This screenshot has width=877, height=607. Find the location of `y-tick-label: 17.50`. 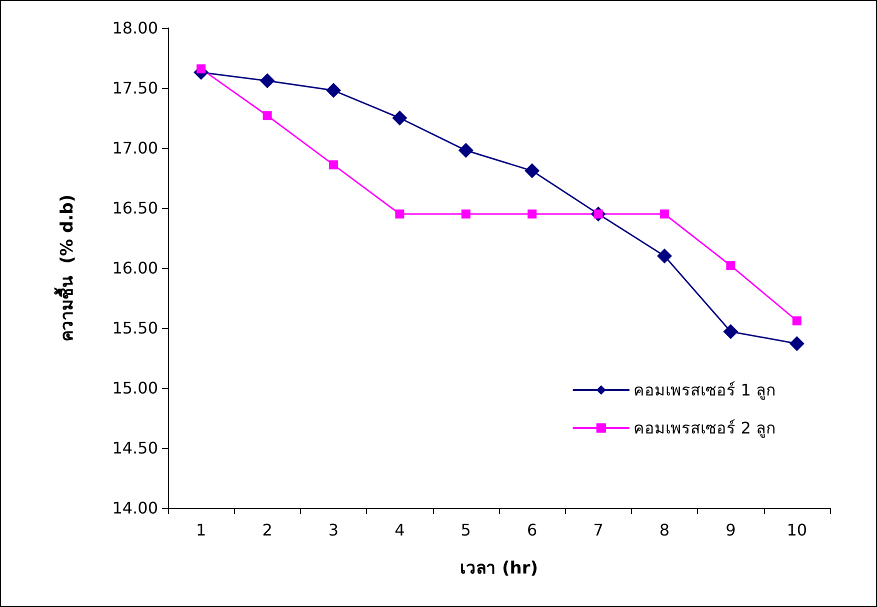

y-tick-label: 17.50 is located at coordinates (135, 88).